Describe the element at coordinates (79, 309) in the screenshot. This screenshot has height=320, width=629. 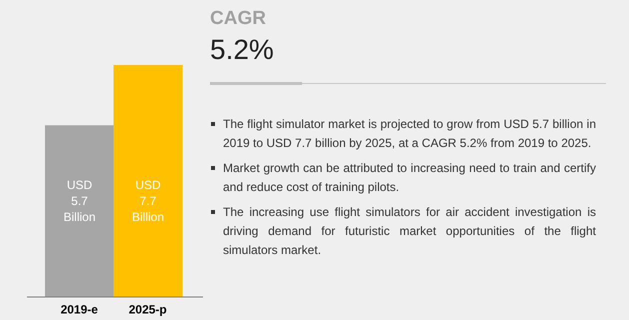
I see `x-tick-label: 2019-e` at that location.